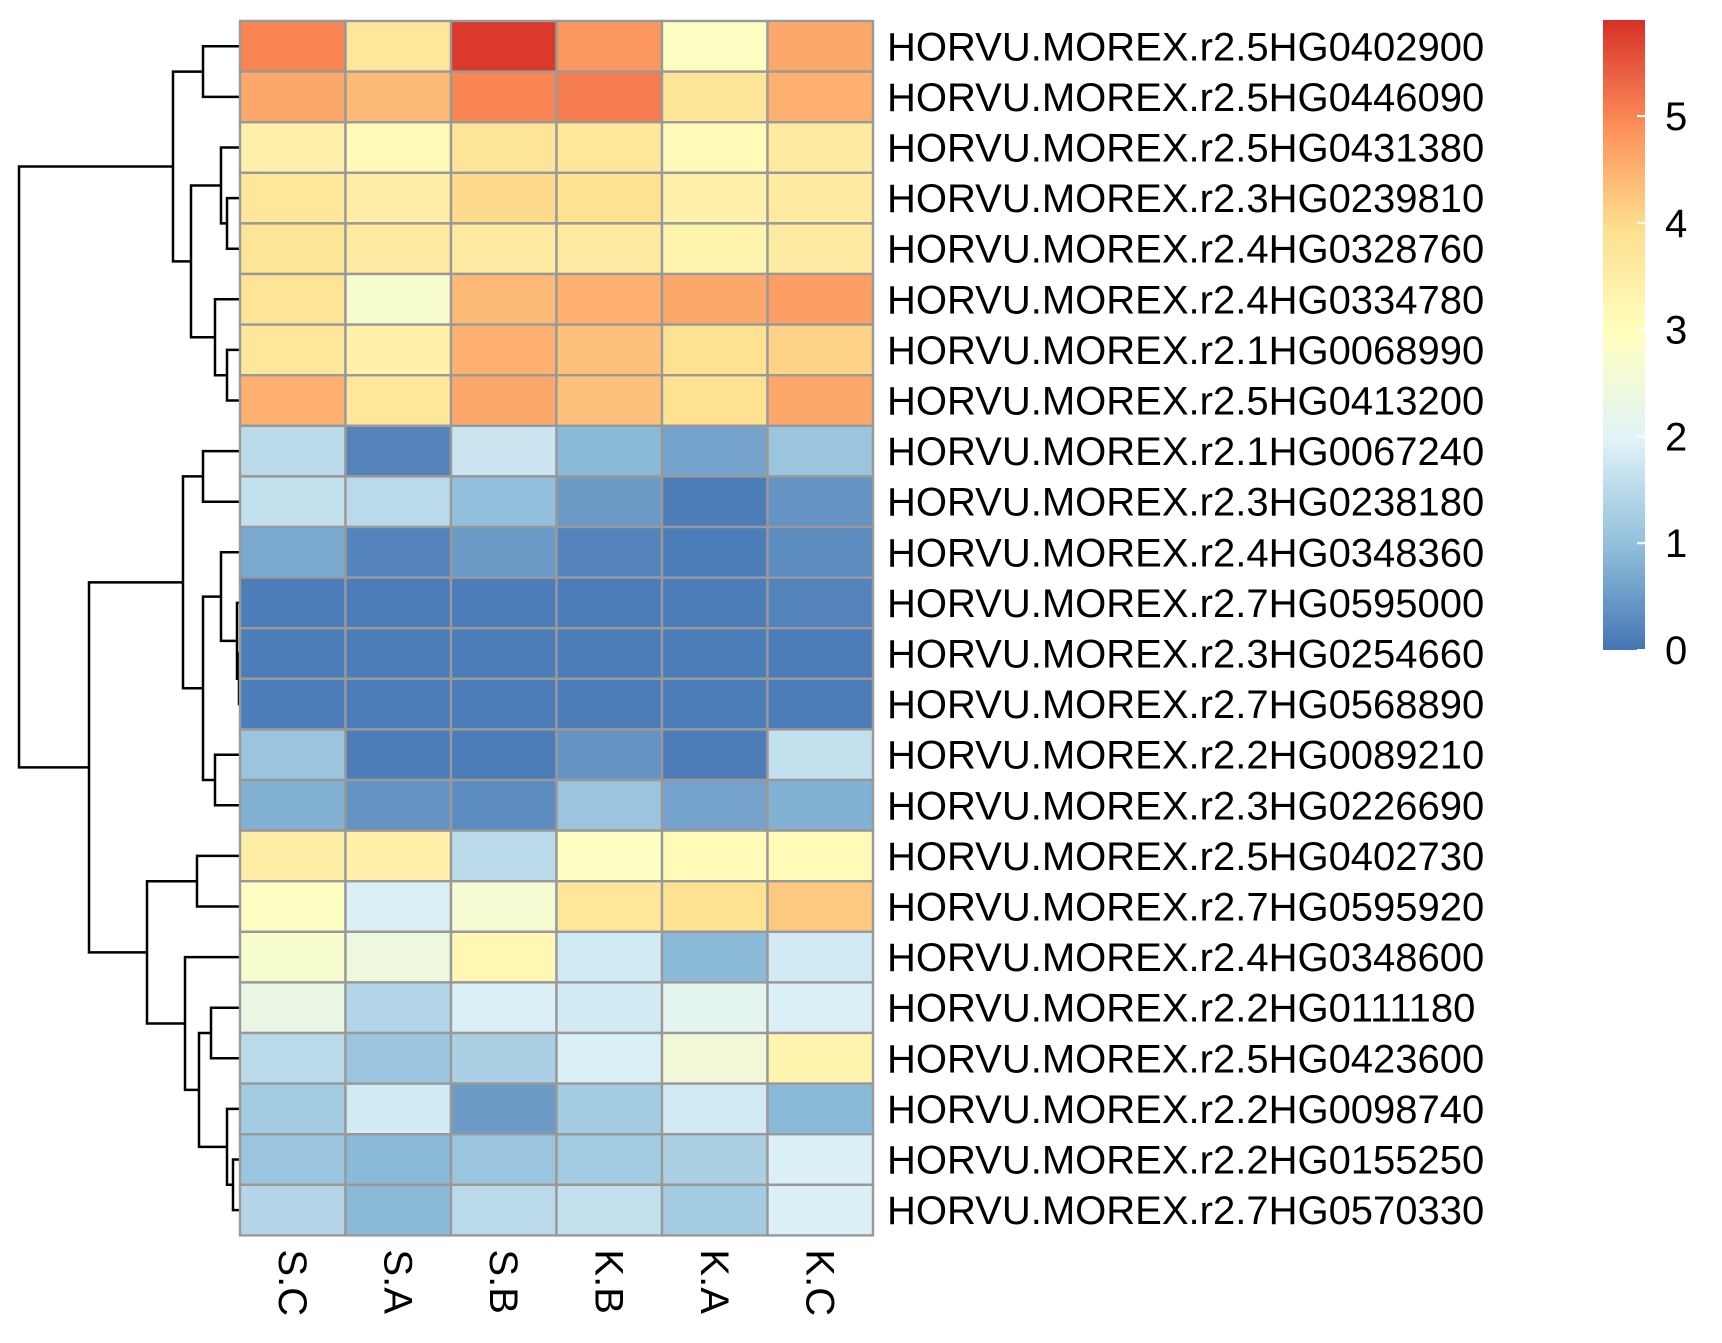 The image size is (1722, 1343). I want to click on column-label: S.A, so click(397, 1281).